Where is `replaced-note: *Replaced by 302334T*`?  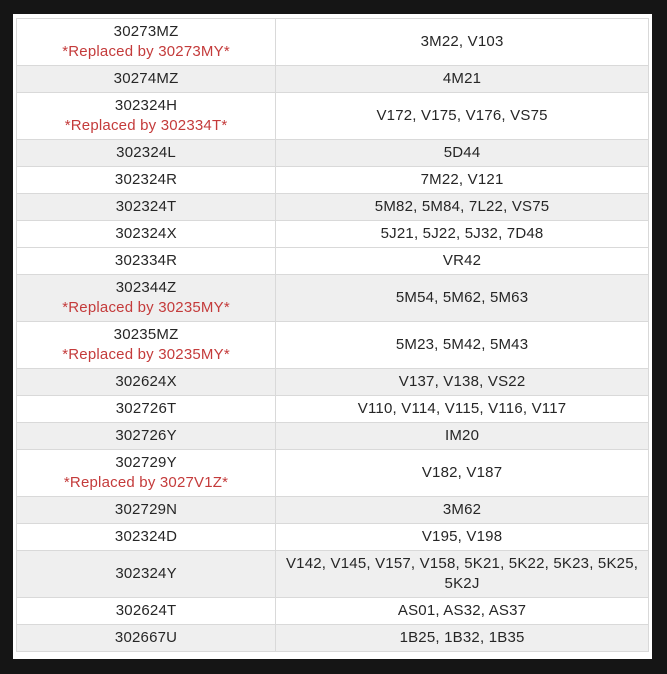 replaced-note: *Replaced by 302334T* is located at coordinates (146, 125).